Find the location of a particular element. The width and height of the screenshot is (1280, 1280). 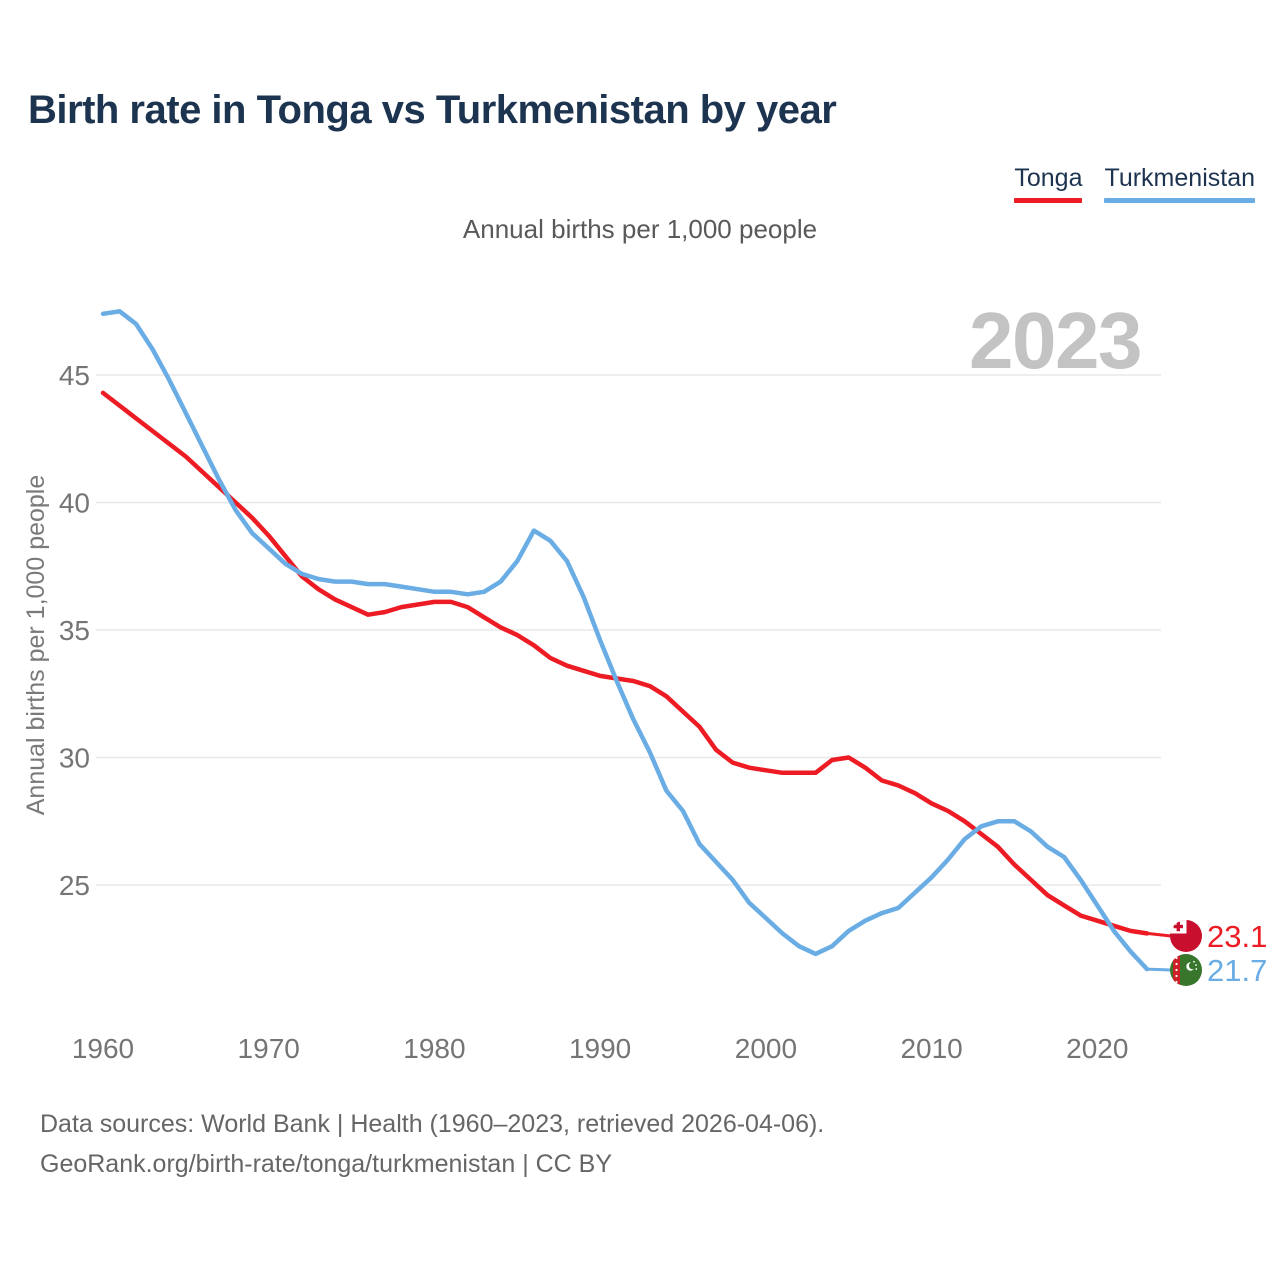

y-tick-45: 45 is located at coordinates (74, 375).